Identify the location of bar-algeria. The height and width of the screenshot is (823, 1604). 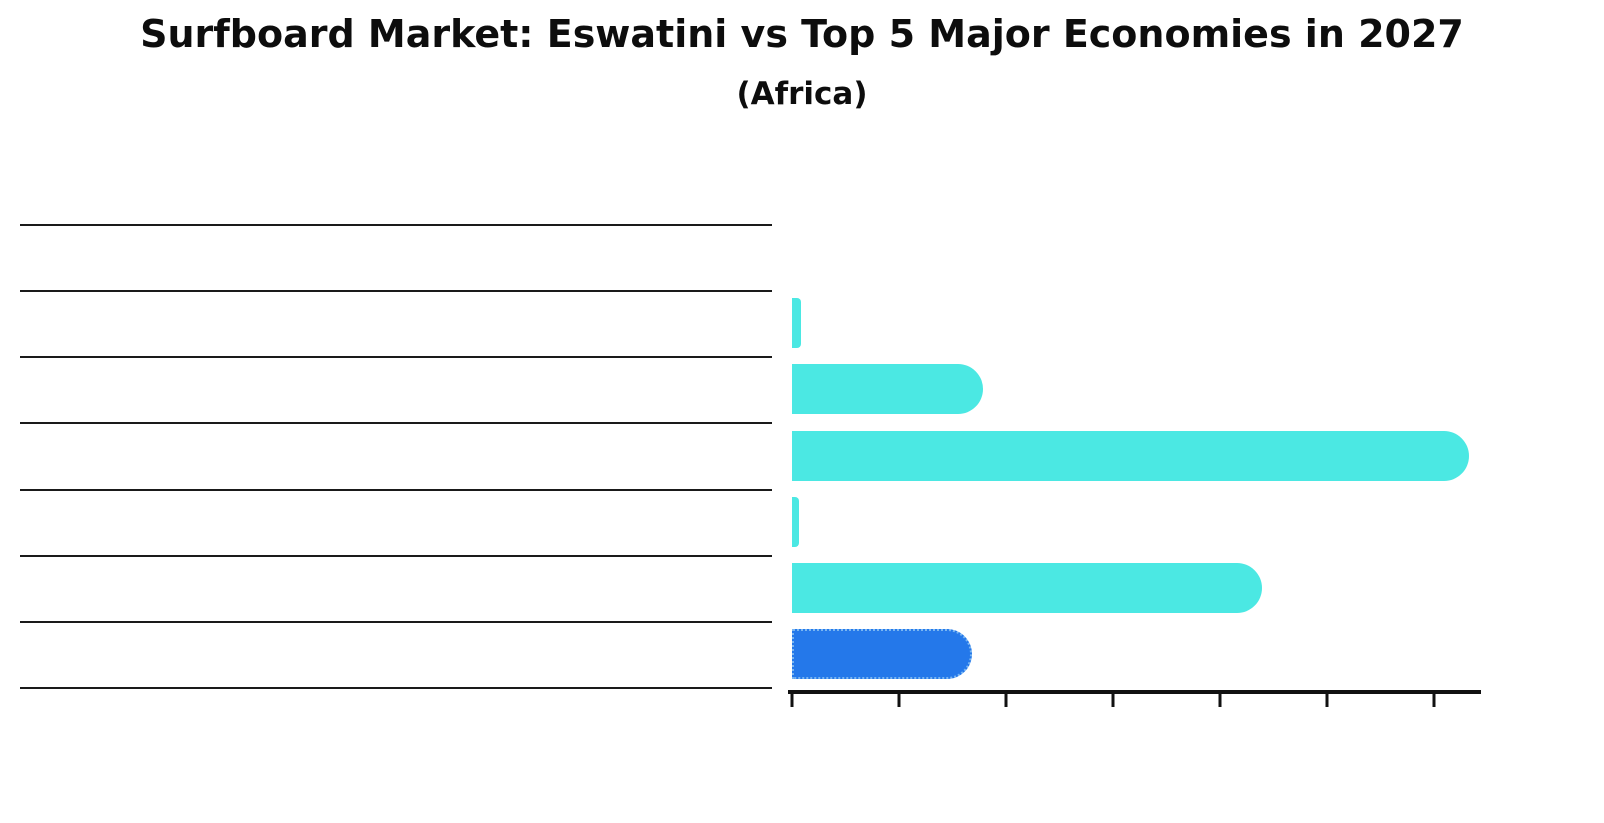
(795, 522).